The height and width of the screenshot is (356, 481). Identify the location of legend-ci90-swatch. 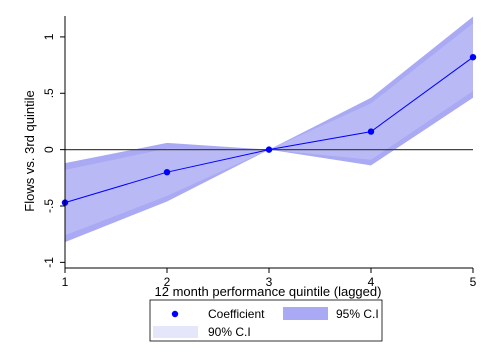
(175, 332).